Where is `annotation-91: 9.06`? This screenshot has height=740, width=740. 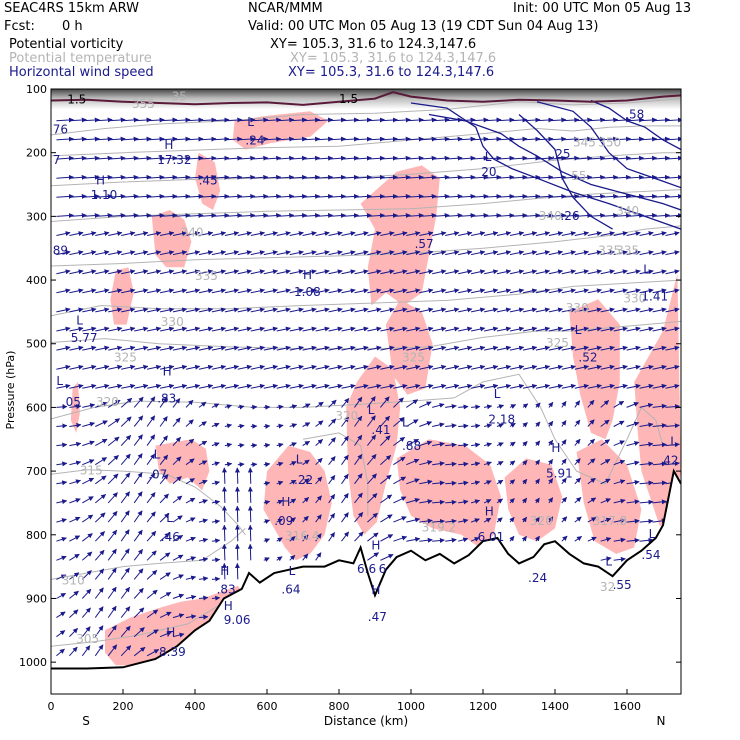
annotation-91: 9.06 is located at coordinates (237, 620).